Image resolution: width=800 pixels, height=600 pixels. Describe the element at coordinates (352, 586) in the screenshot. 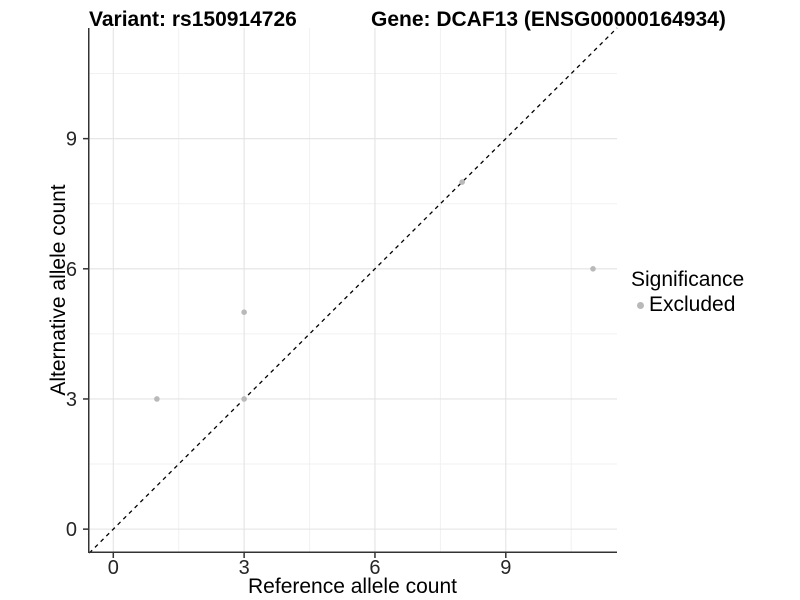

I see `x-axis-title: Reference allele count` at that location.